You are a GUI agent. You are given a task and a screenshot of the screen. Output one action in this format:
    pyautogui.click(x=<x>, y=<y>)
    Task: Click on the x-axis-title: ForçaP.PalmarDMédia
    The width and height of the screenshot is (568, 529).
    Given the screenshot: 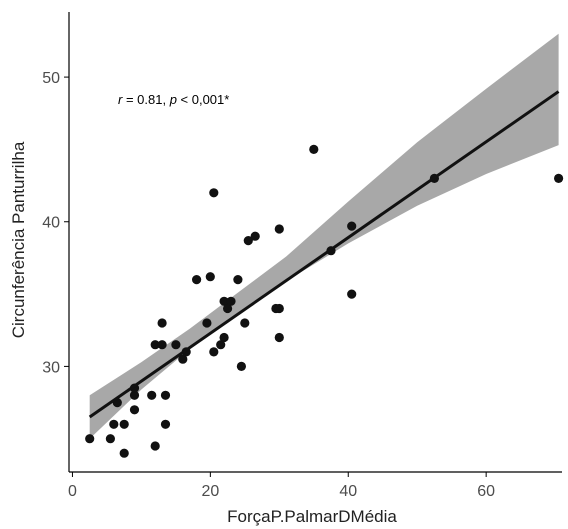 What is the action you would take?
    pyautogui.click(x=312, y=516)
    